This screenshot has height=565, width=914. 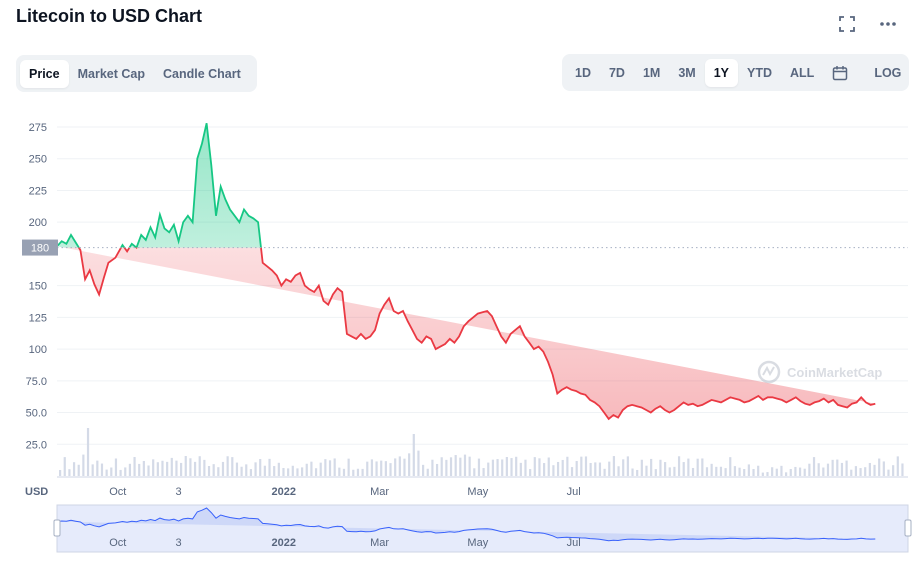 I want to click on navigator-handle-left, so click(x=57, y=528).